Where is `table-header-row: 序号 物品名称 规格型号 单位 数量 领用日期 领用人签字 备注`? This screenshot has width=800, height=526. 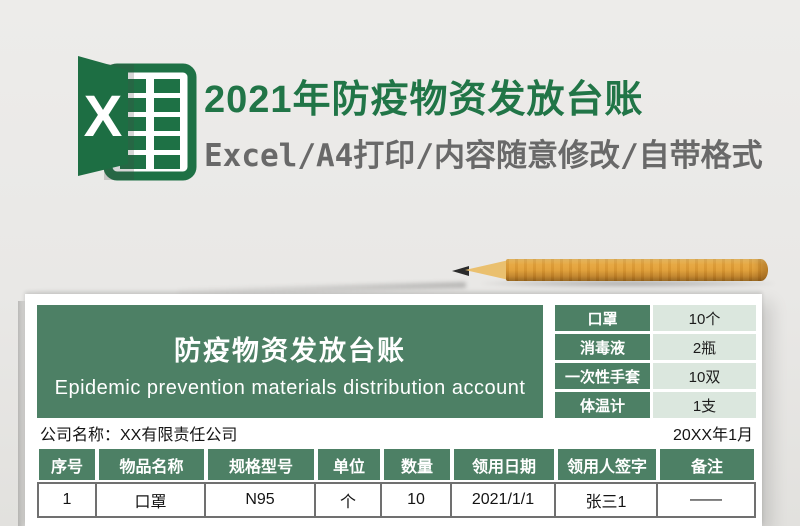
table-header-row: 序号 物品名称 规格型号 单位 数量 领用日期 领用人签字 备注 is located at coordinates (396, 464).